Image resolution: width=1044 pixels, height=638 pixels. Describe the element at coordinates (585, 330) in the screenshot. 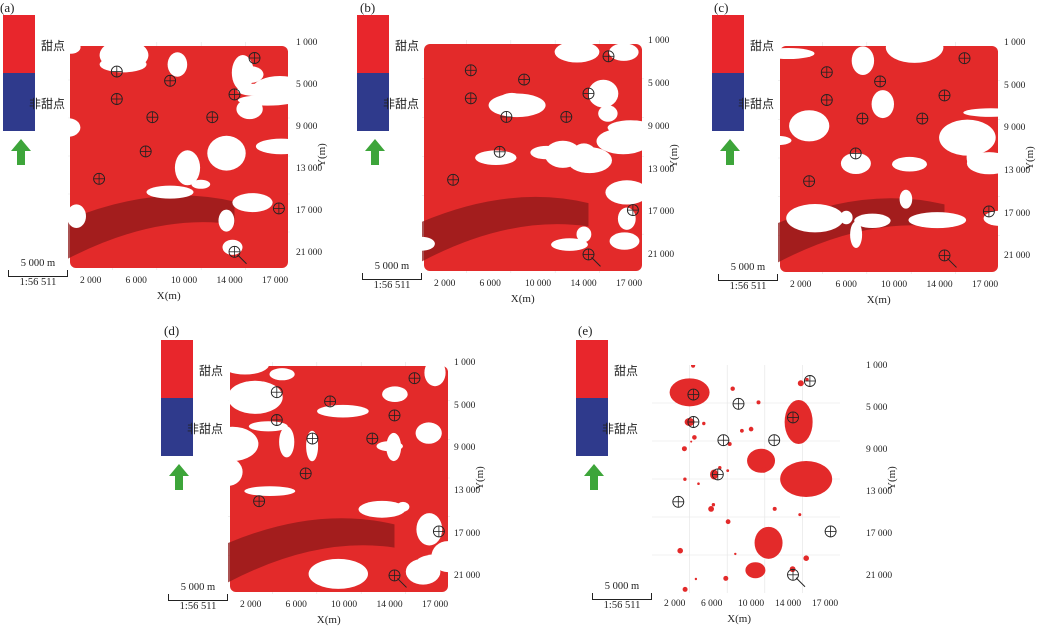

I see `panel-label: (e)` at that location.